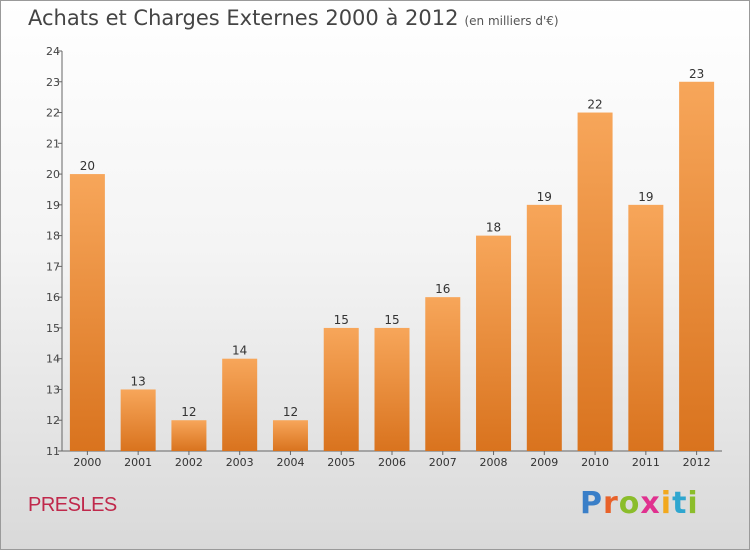 This screenshot has width=750, height=550. What do you see at coordinates (53, 389) in the screenshot?
I see `y-tick-label: 13` at bounding box center [53, 389].